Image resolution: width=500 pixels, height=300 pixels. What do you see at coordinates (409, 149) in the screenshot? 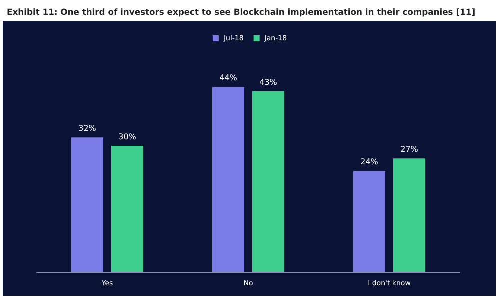
I see `data-label: 27%` at bounding box center [409, 149].